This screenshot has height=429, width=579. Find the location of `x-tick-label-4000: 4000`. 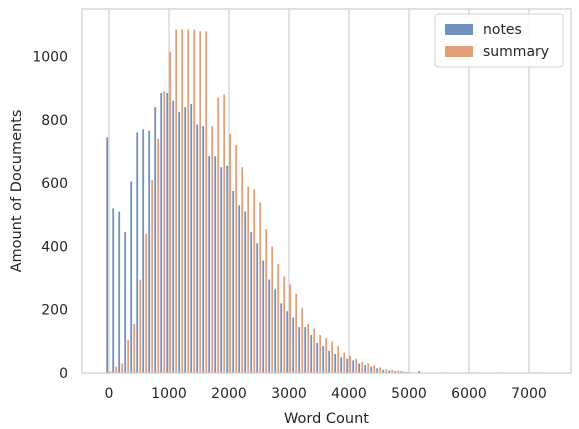

x-tick-label-4000: 4000 is located at coordinates (349, 394).